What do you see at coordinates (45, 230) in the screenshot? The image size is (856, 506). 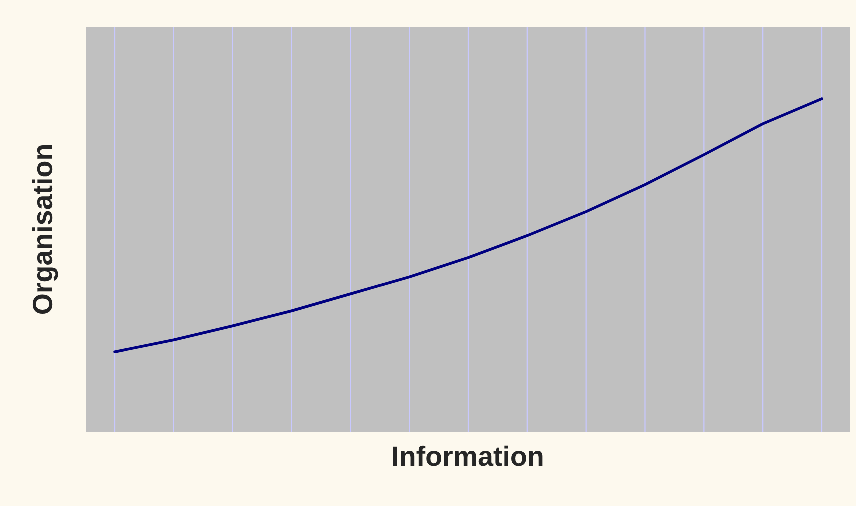 I see `y-axis-title: Organisation` at bounding box center [45, 230].